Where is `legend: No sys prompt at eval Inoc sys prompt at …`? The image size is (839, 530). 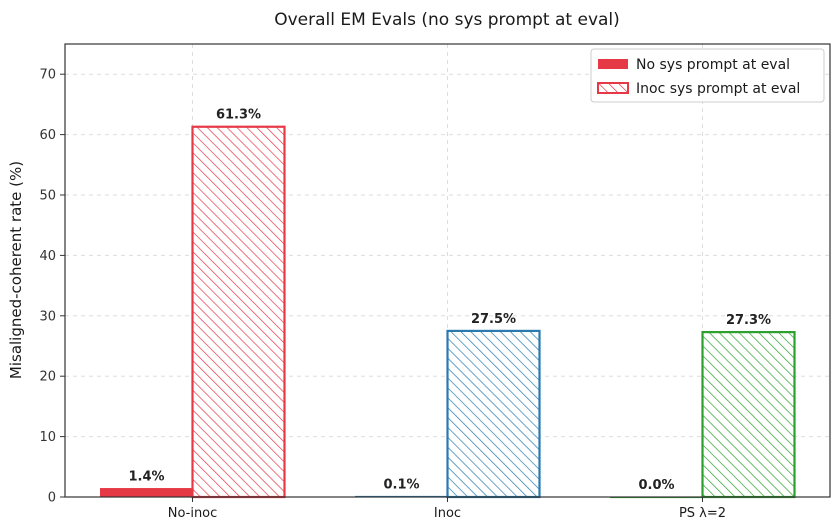 legend: No sys prompt at eval Inoc sys prompt at … is located at coordinates (707, 75).